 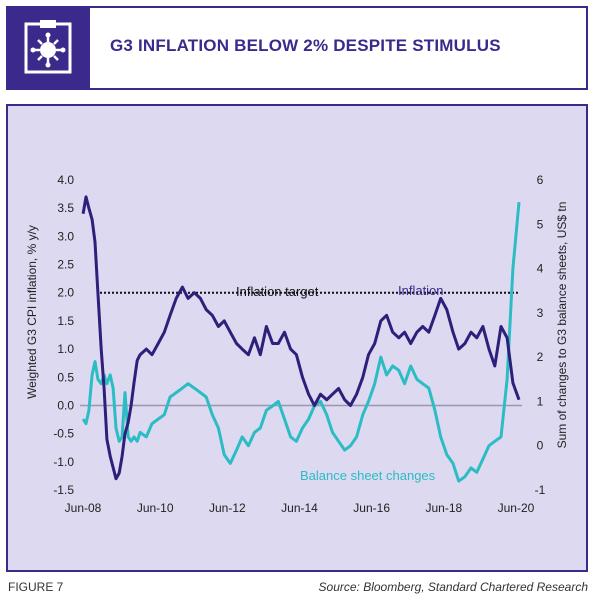 I want to click on right-axis-ticks: 6 5 4 3 2 1 0 -1, so click(x=540, y=335).